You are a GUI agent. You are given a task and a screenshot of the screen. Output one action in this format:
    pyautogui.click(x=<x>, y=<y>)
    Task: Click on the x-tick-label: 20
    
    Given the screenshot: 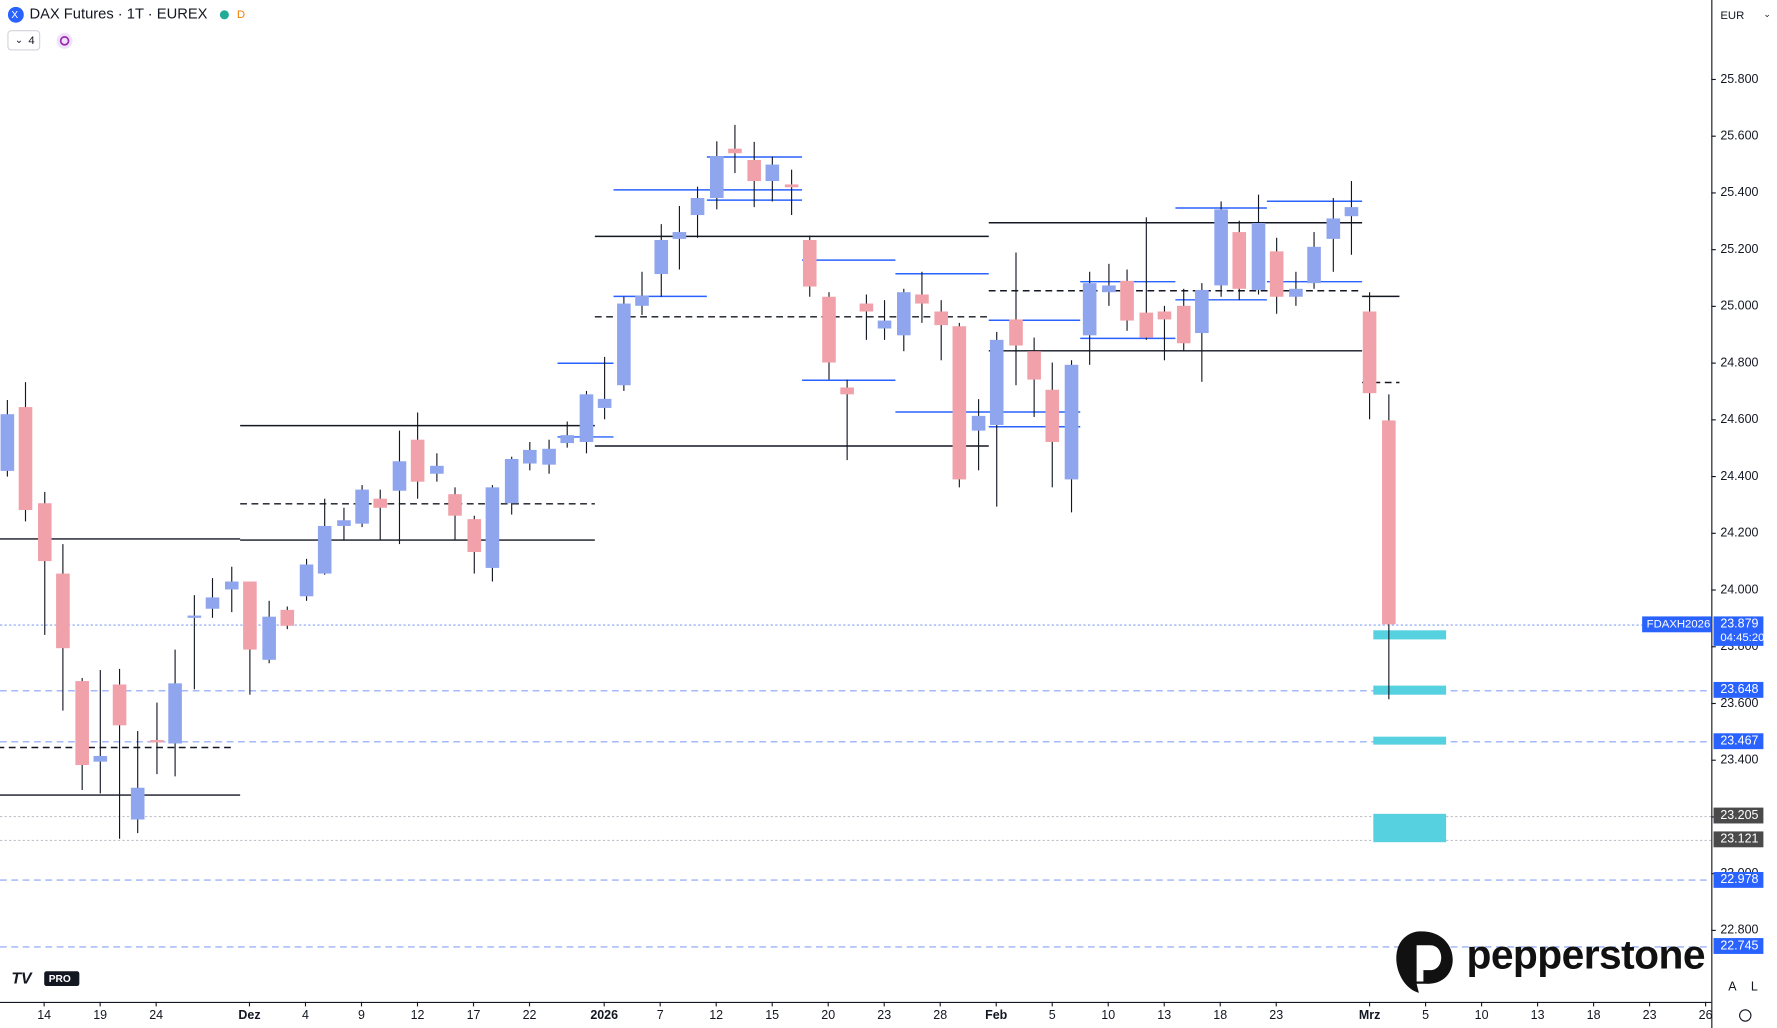 What is the action you would take?
    pyautogui.click(x=828, y=1015)
    